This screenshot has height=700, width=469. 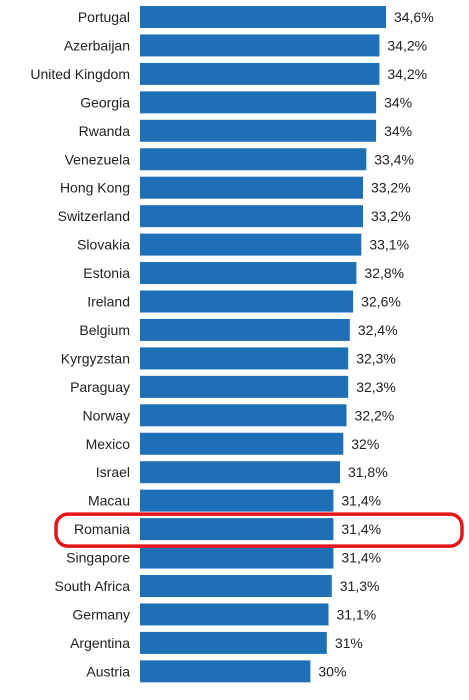 I want to click on category-label: Paraguay, so click(x=100, y=387).